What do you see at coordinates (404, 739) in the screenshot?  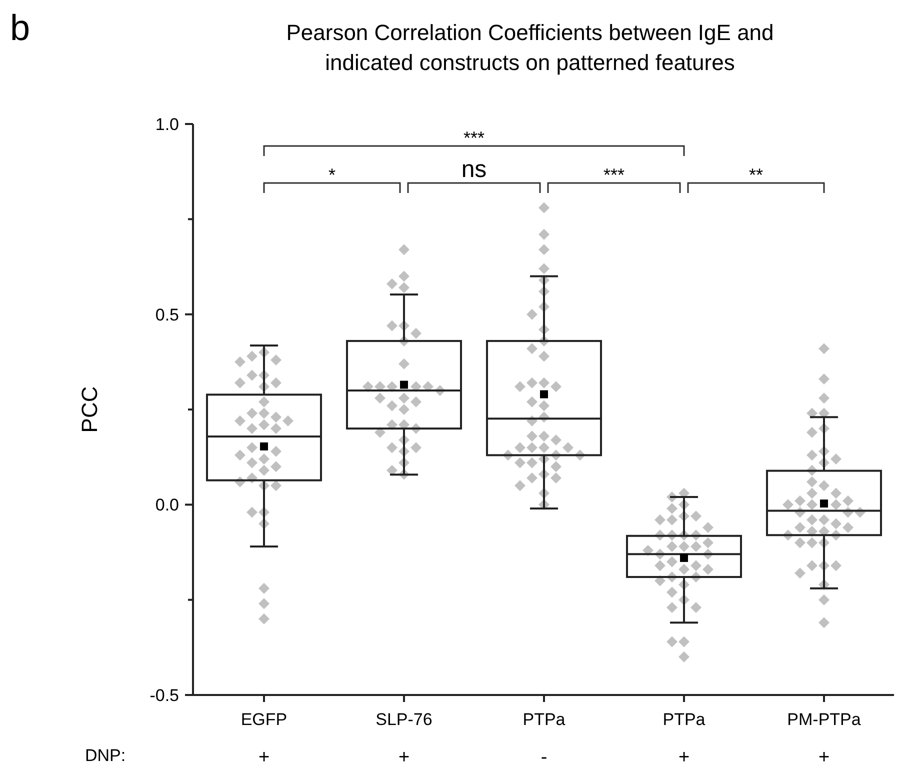 I see `x-tick-label: SLP-76 +` at bounding box center [404, 739].